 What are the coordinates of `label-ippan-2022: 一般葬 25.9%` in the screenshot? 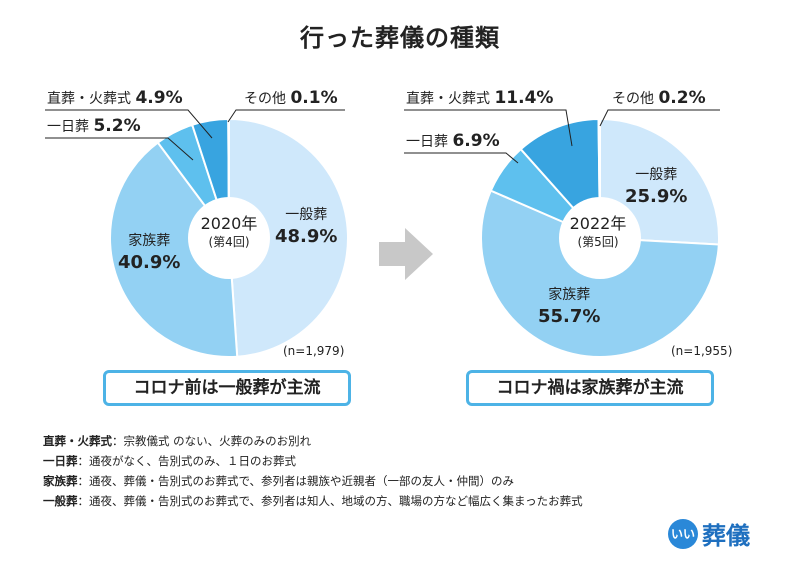 It's located at (656, 187).